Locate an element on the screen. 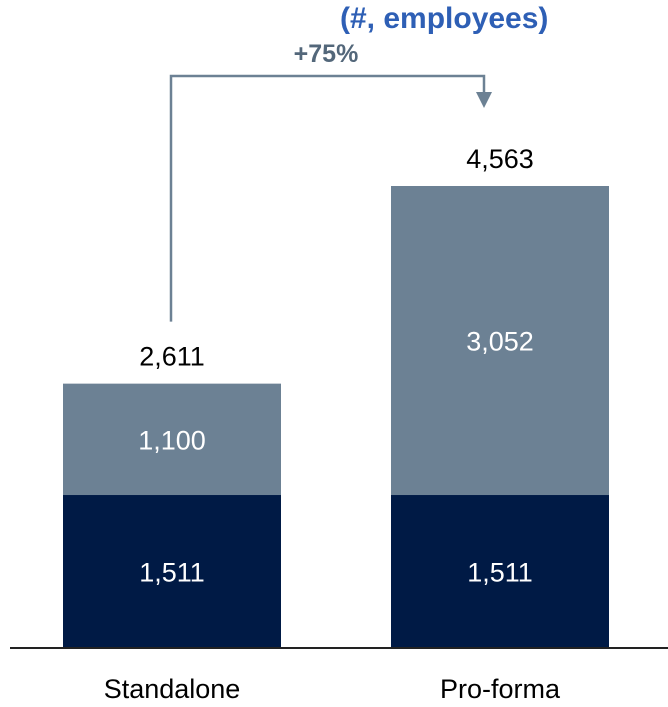  growth-arrowhead is located at coordinates (484, 100).